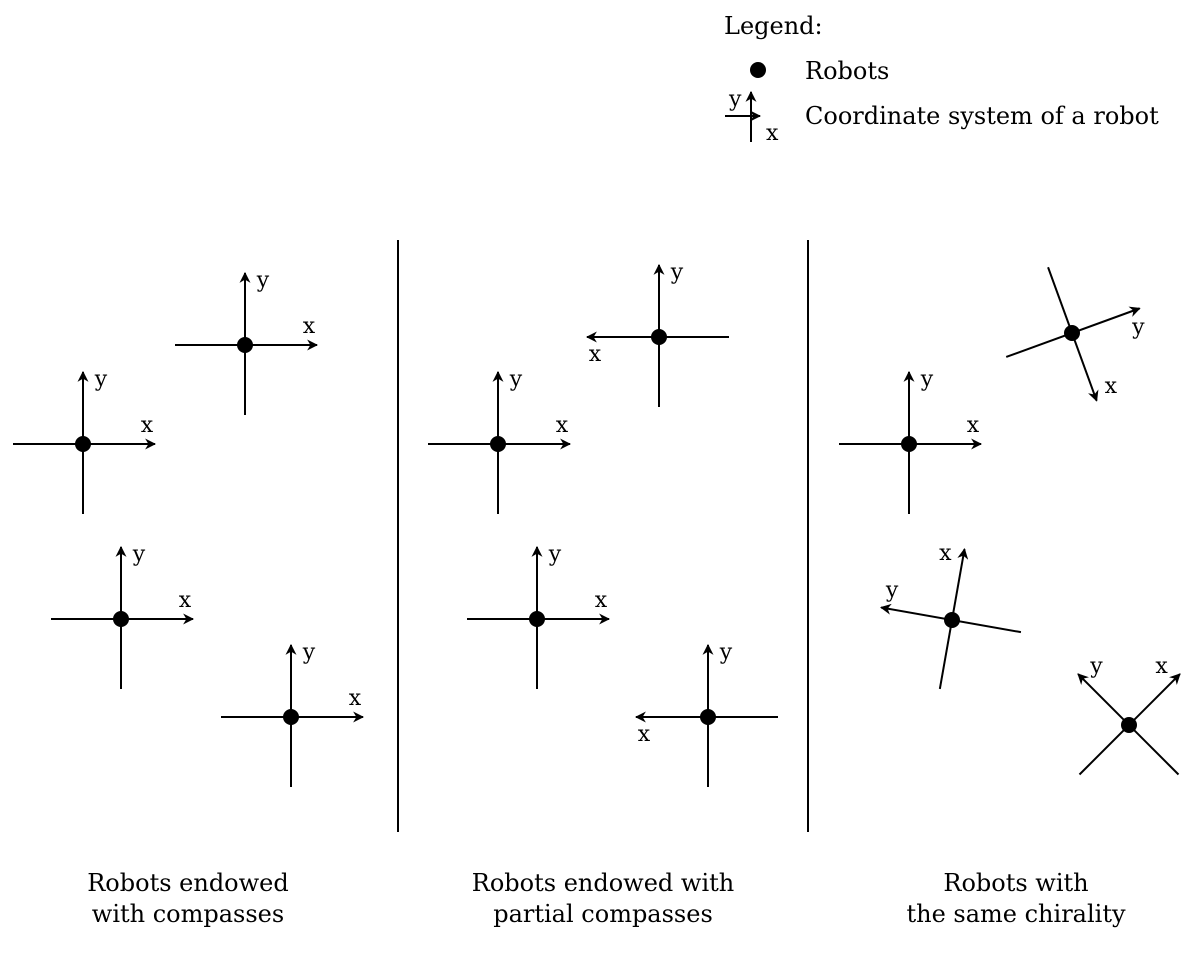 The width and height of the screenshot is (1197, 959). Describe the element at coordinates (752, 116) in the screenshot. I see `legend-coordinate-icon: y x` at that location.